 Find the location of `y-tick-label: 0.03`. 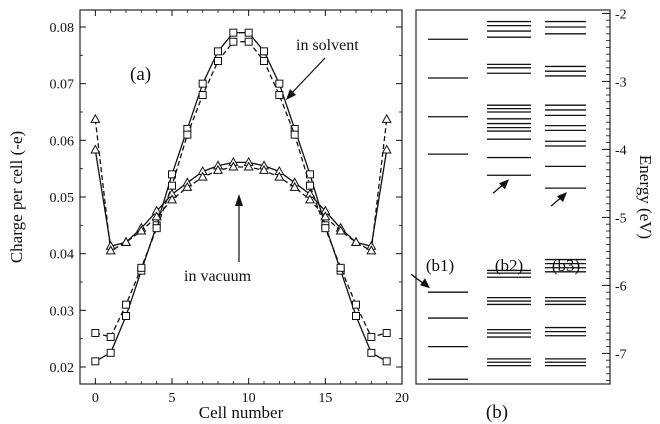

y-tick-label: 0.03 is located at coordinates (62, 311).